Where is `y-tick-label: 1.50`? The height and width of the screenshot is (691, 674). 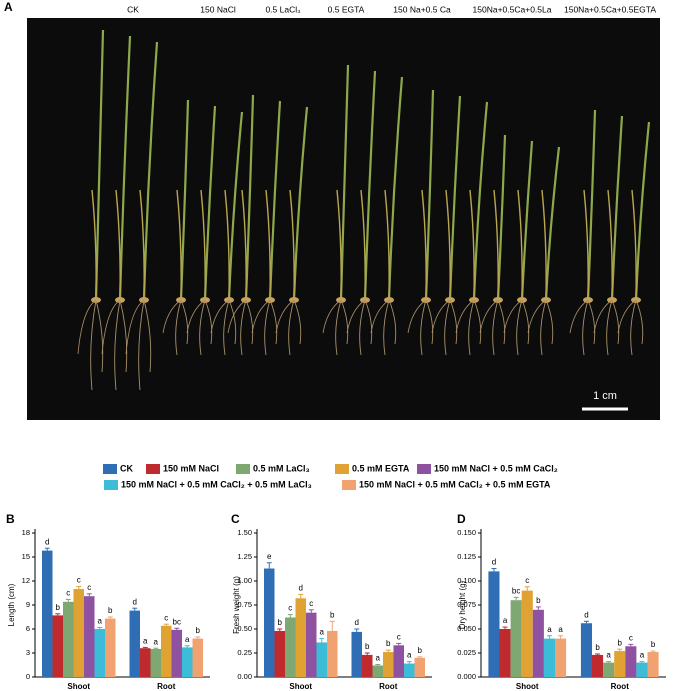
y-tick-label: 1.50 is located at coordinates (244, 532).